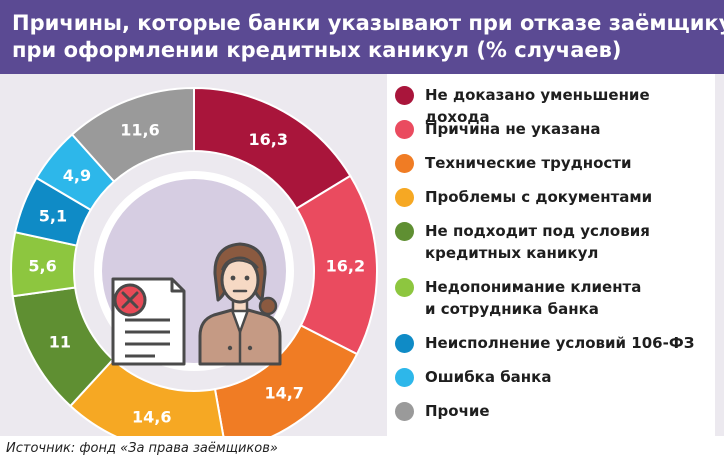 Image resolution: width=724 pixels, height=465 pixels. I want to click on legend-label: Проблемы с документами, so click(567, 197).